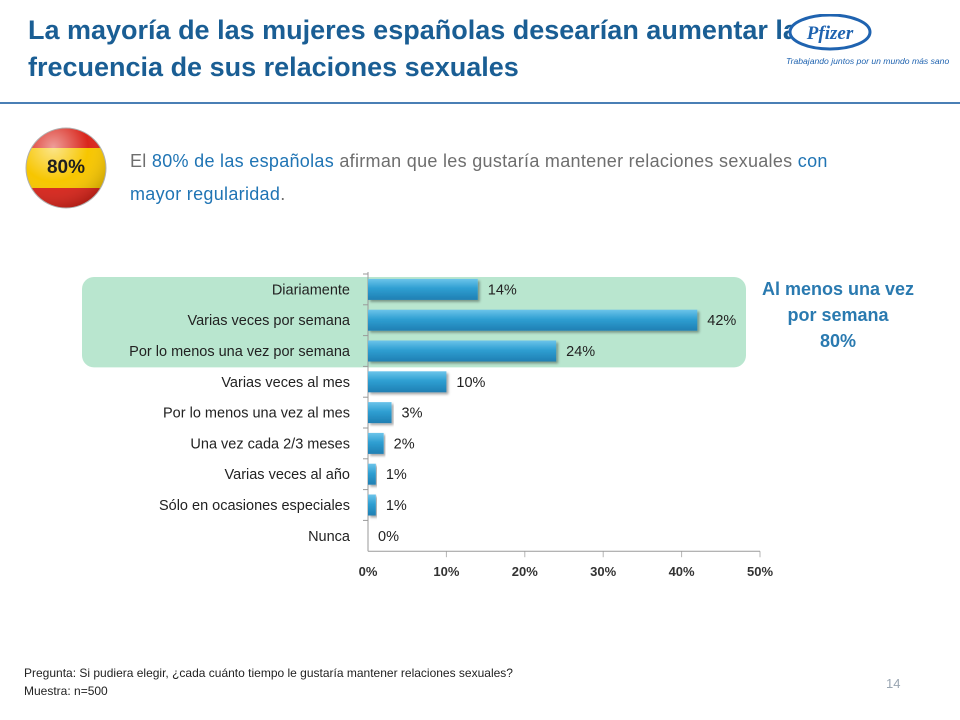 The height and width of the screenshot is (720, 960). Describe the element at coordinates (311, 290) in the screenshot. I see `category-label: Diariamente` at that location.